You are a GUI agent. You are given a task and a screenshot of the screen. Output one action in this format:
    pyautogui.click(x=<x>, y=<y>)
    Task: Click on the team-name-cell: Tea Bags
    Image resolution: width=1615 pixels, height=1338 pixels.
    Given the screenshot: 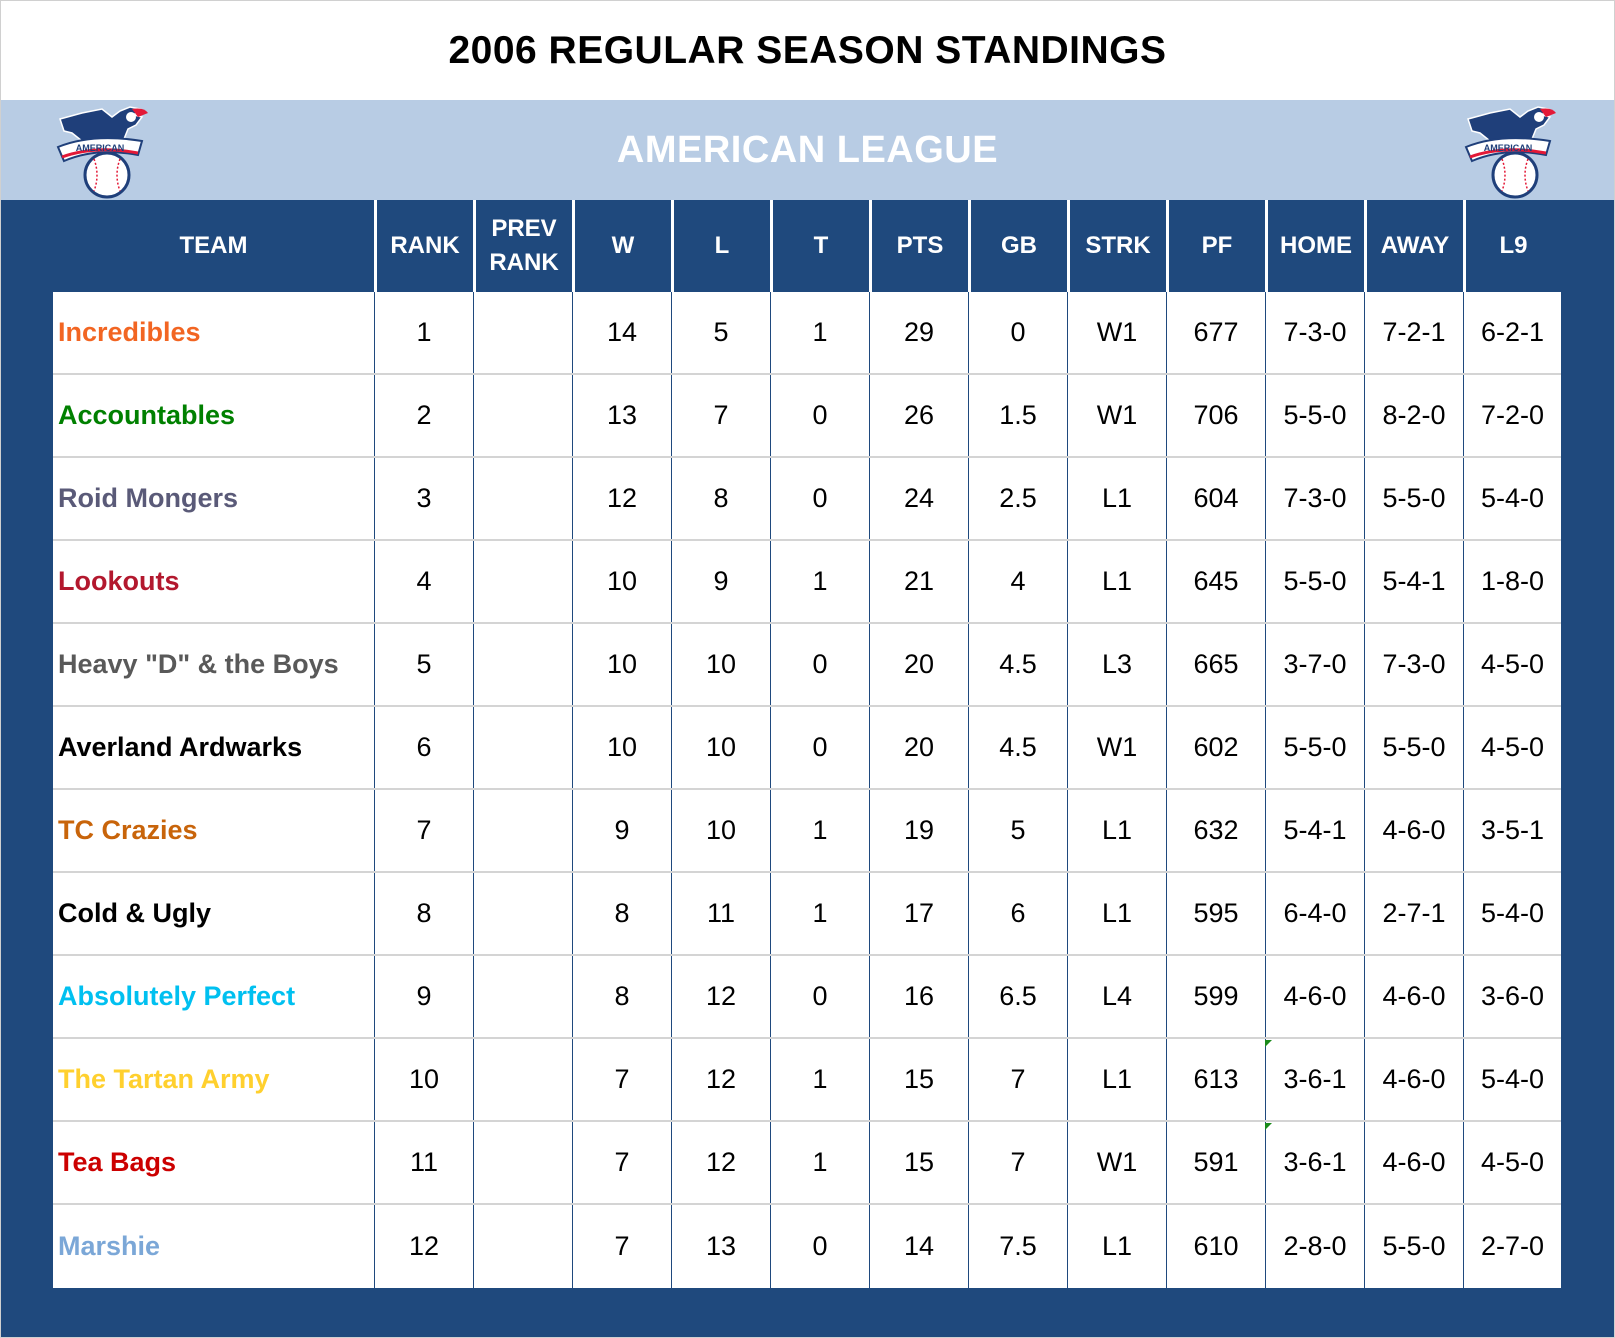 What is the action you would take?
    pyautogui.click(x=117, y=1162)
    